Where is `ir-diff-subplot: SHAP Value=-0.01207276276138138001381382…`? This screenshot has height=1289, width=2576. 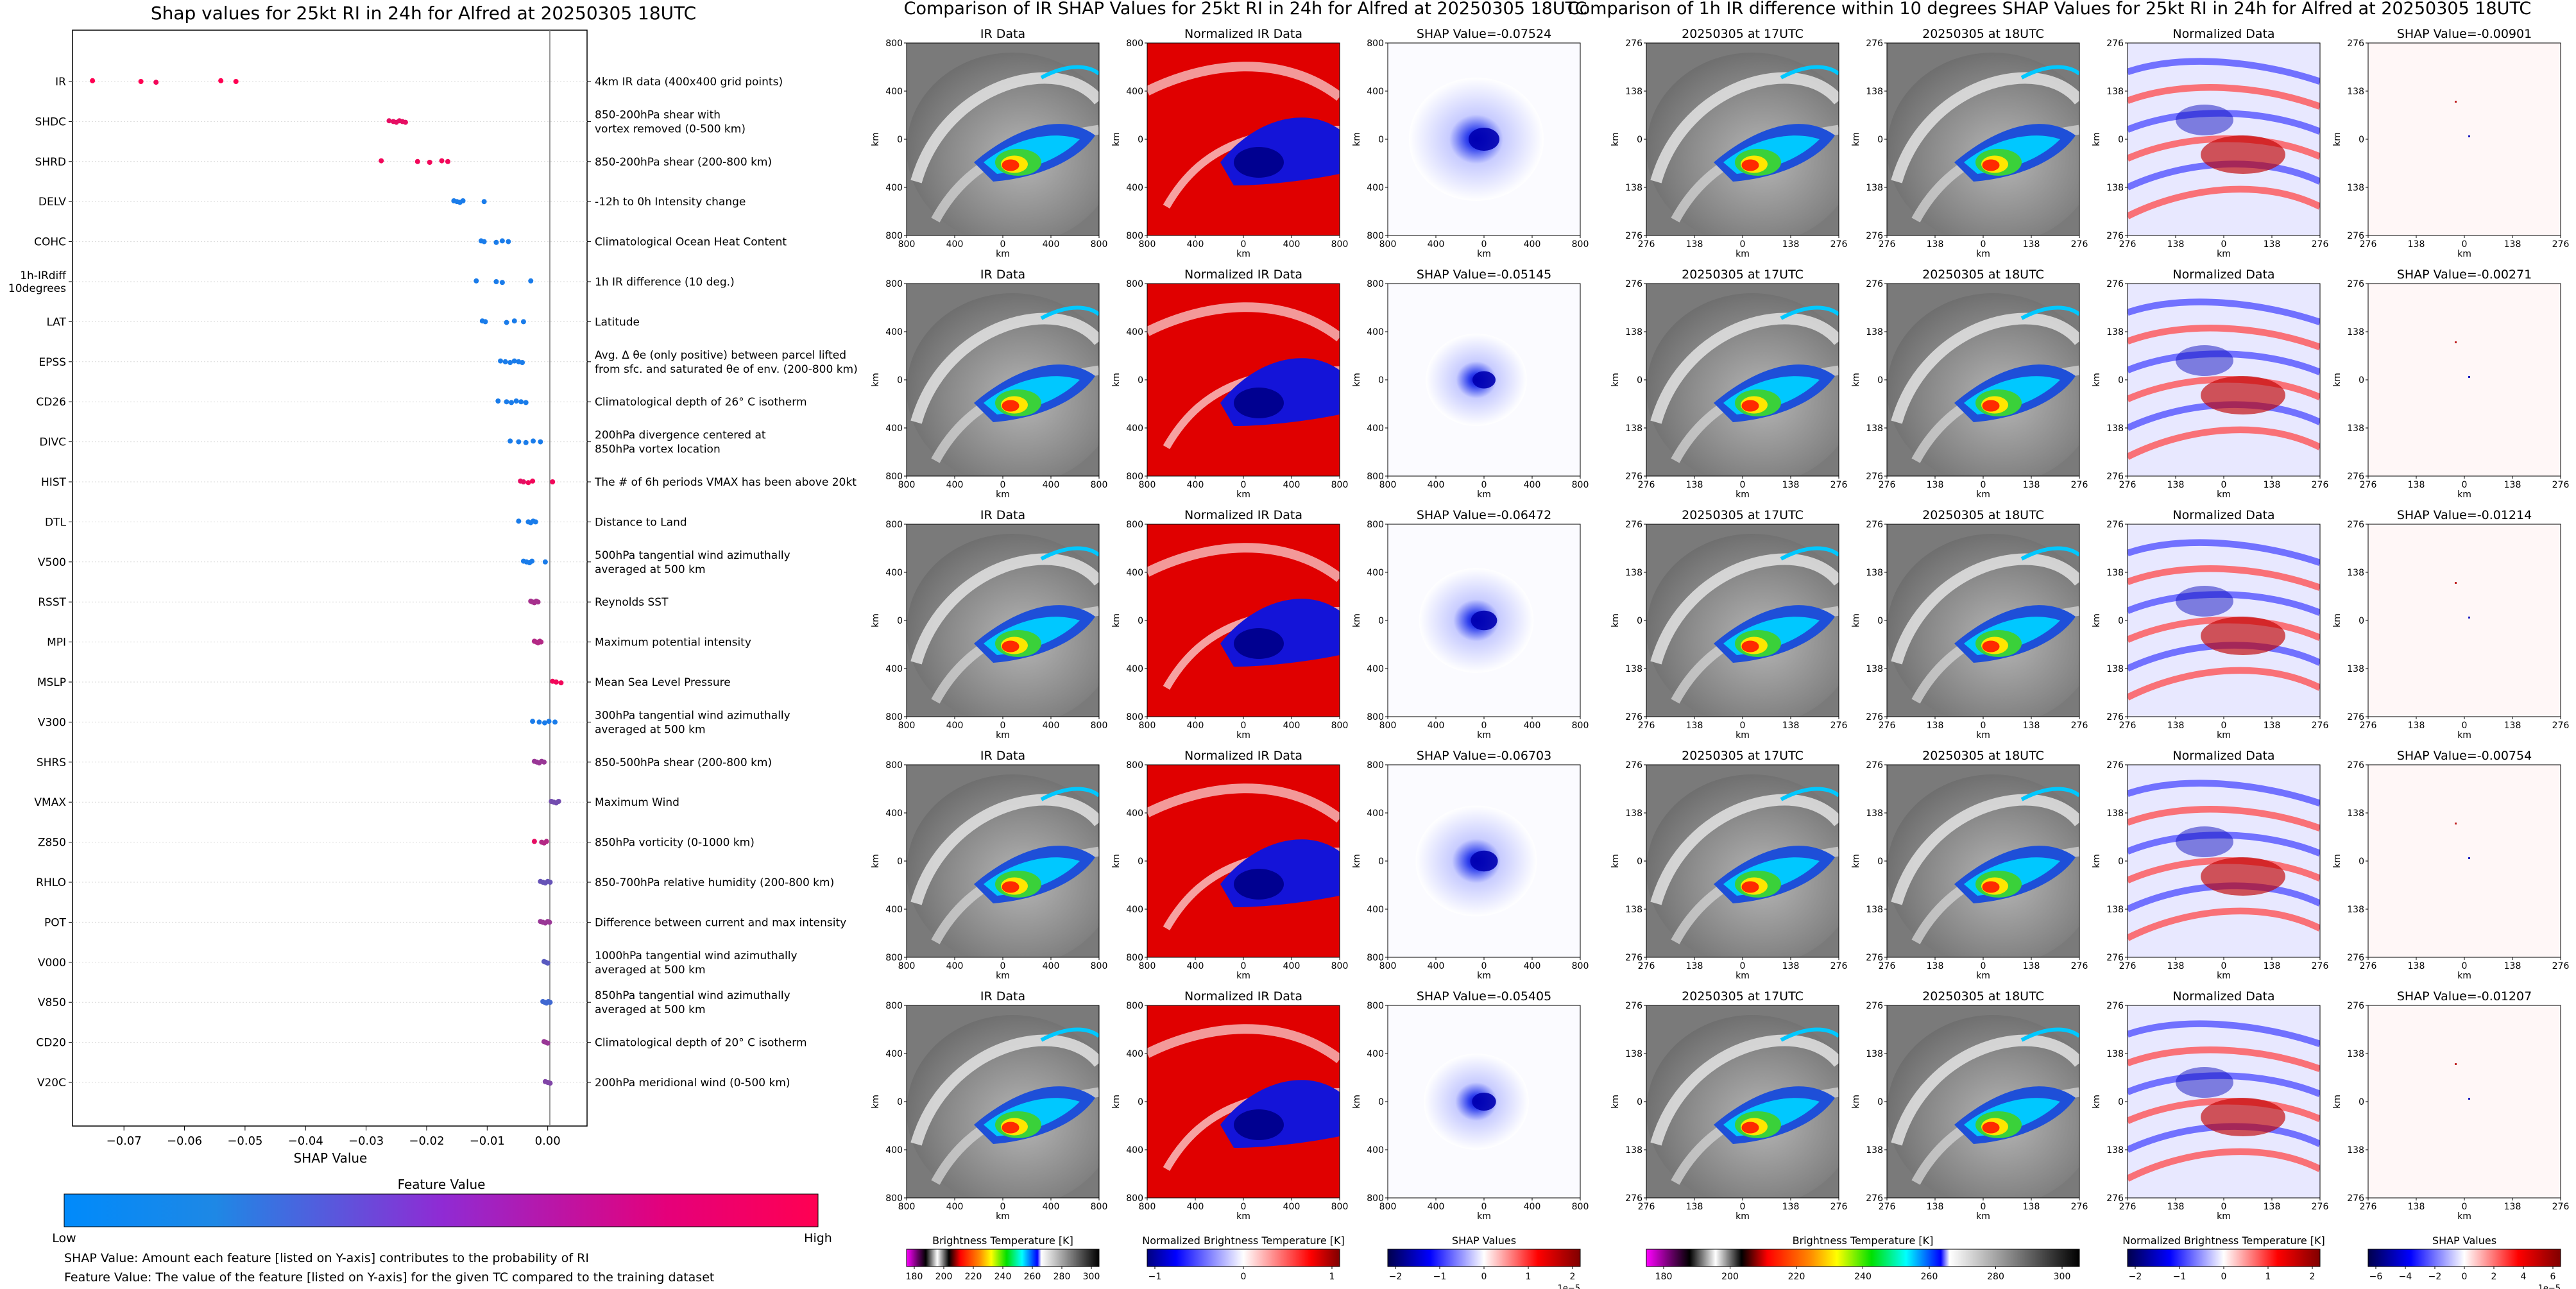 ir-diff-subplot: SHAP Value=-0.01207276276138138001381382… is located at coordinates (2450, 1105).